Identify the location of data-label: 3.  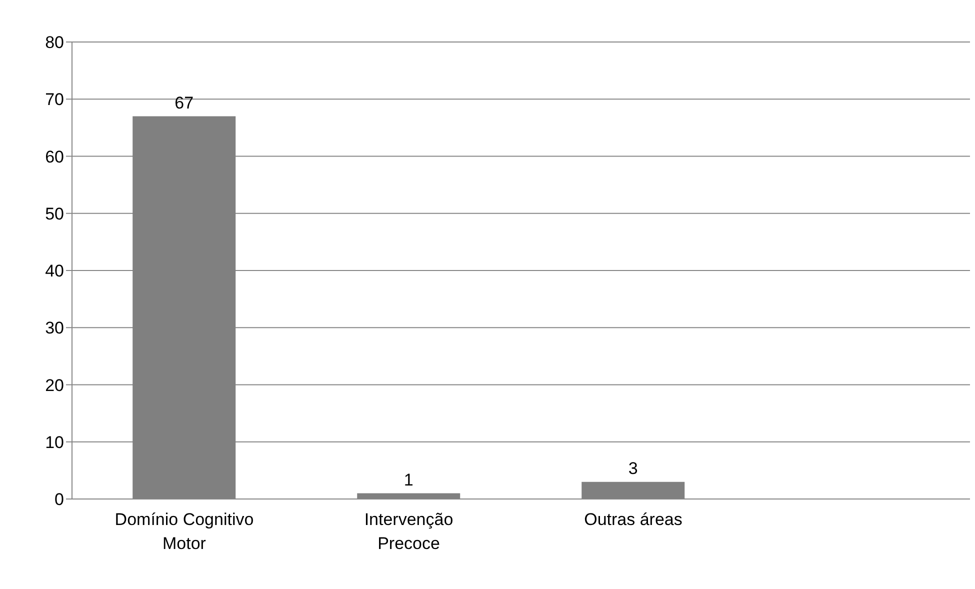
(633, 468).